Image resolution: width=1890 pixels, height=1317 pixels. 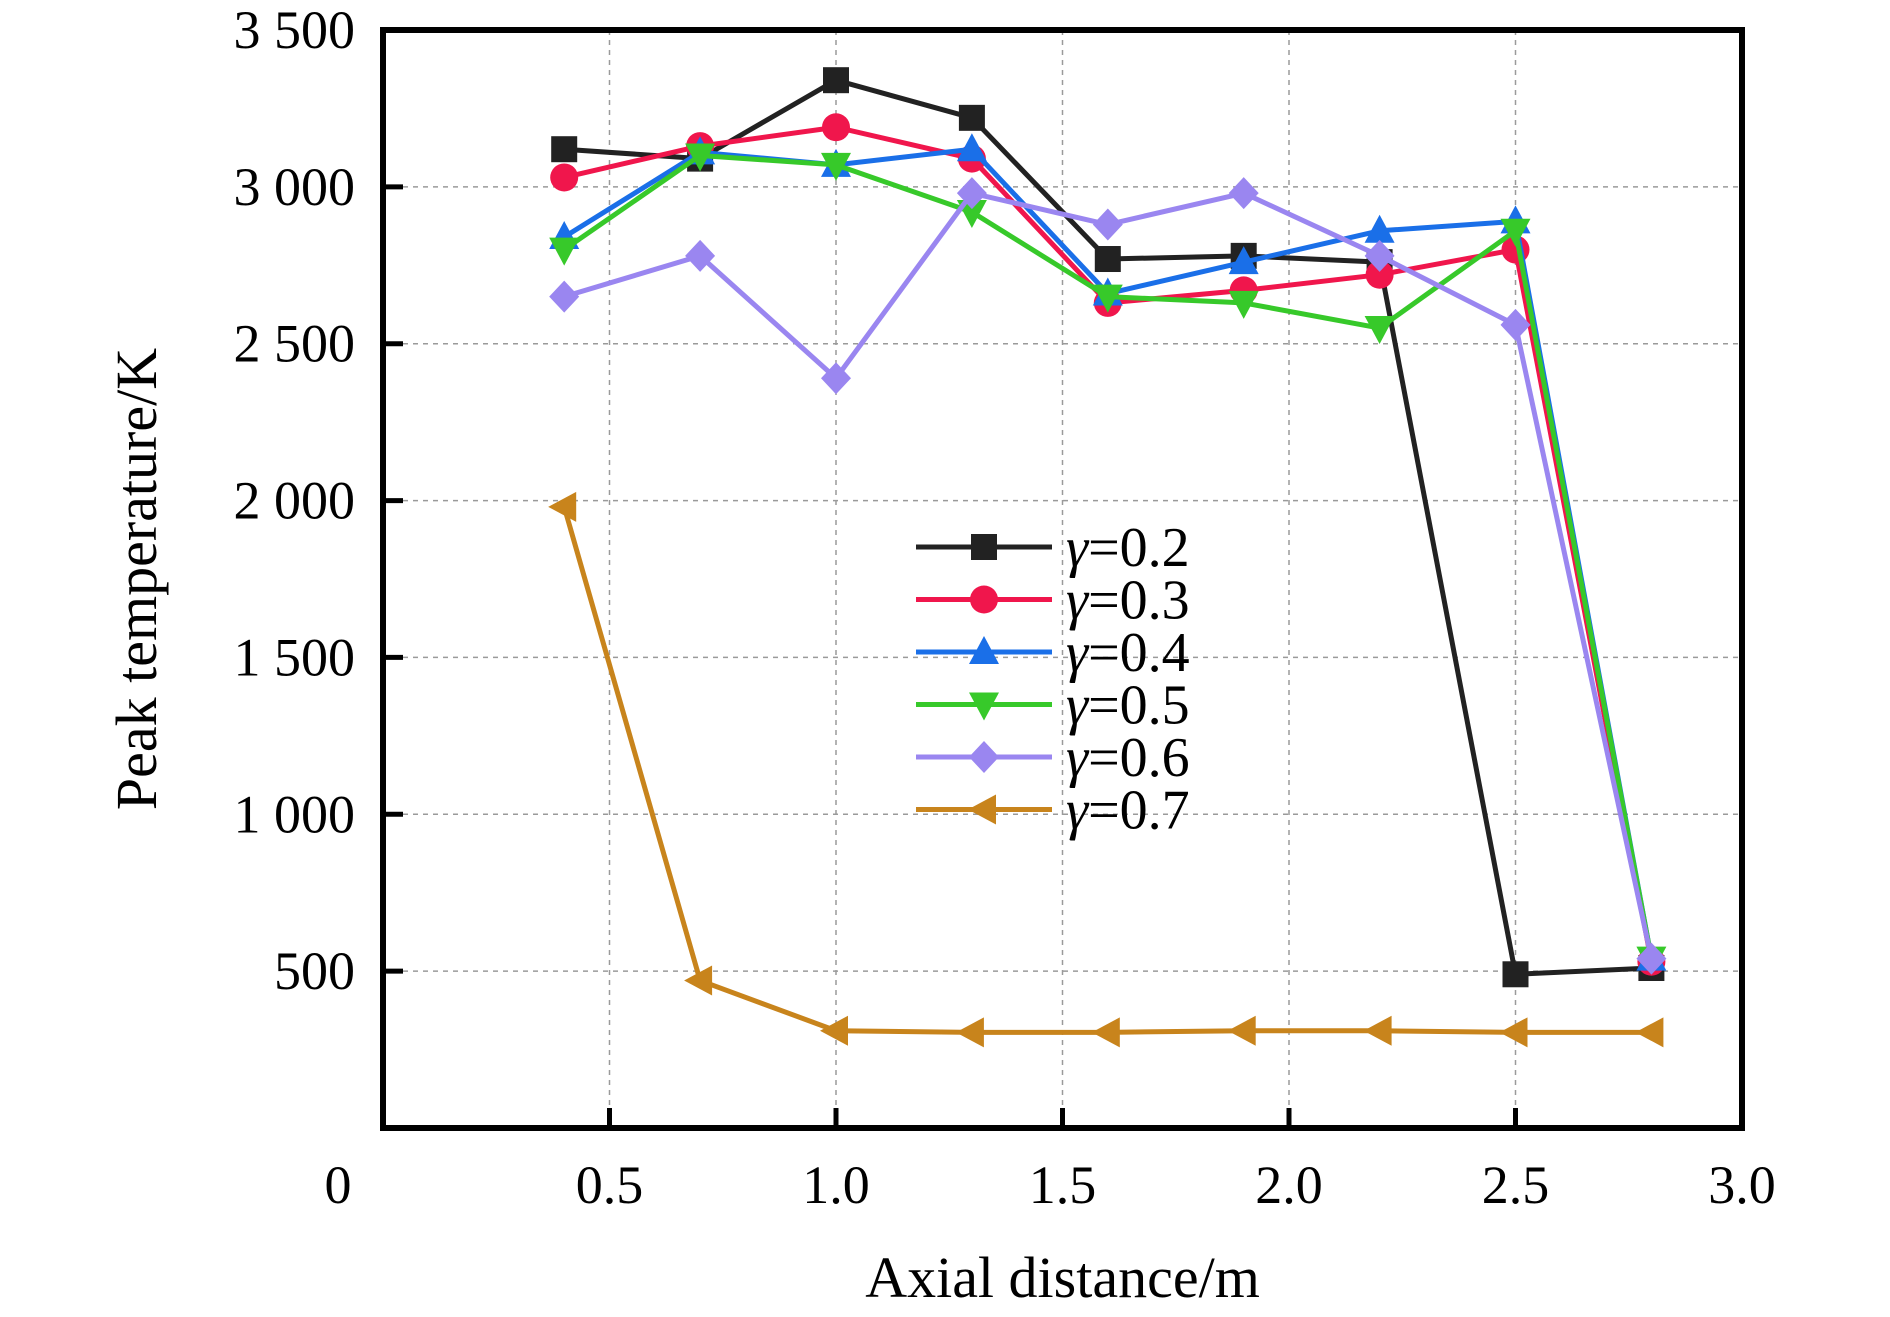 I want to click on legend-label: γ=0.7, so click(x=1128, y=811).